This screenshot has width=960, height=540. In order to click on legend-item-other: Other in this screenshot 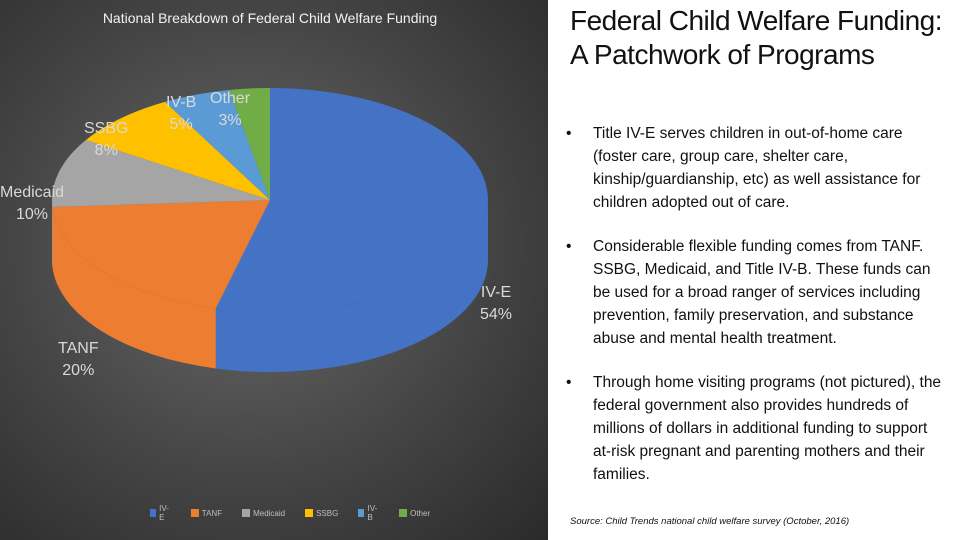, I will do `click(414, 513)`.